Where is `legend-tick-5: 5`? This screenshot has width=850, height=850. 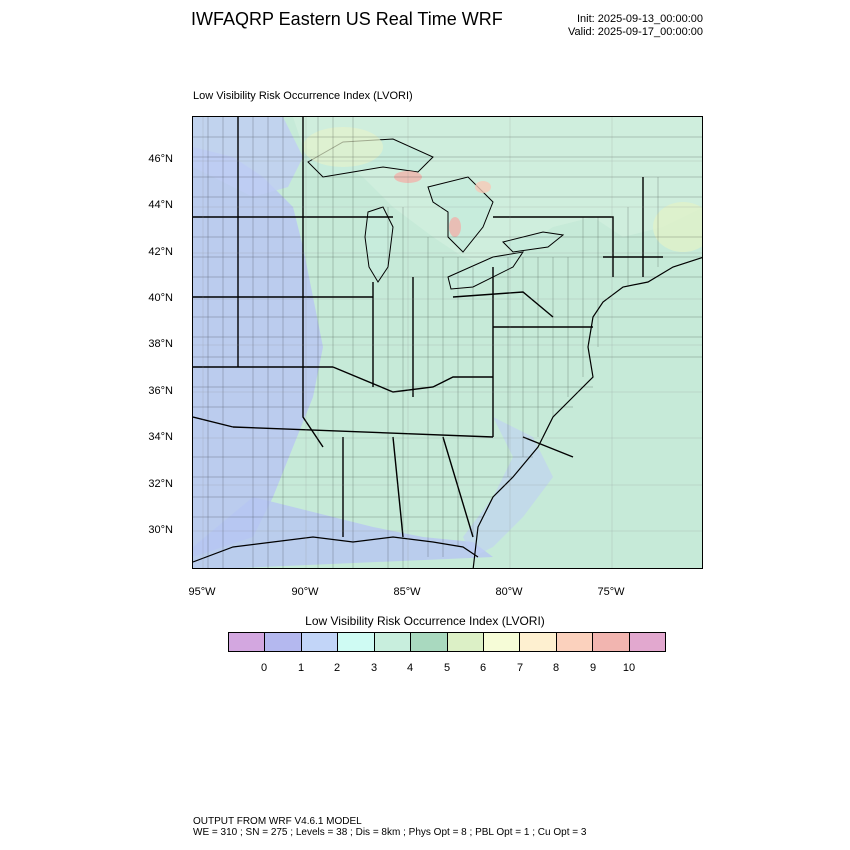 legend-tick-5: 5 is located at coordinates (447, 668).